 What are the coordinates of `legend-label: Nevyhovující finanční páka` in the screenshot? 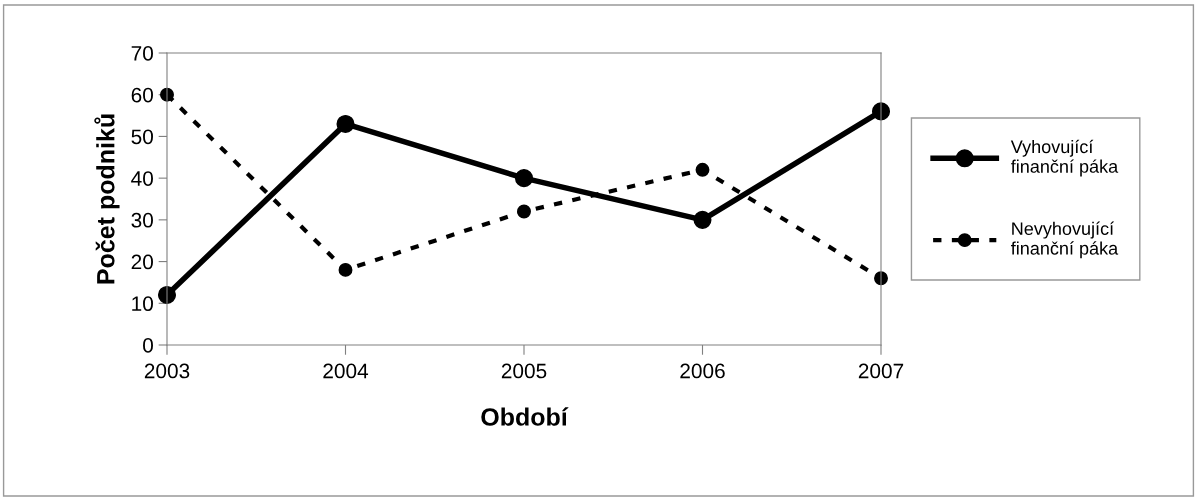 It's located at (1065, 240).